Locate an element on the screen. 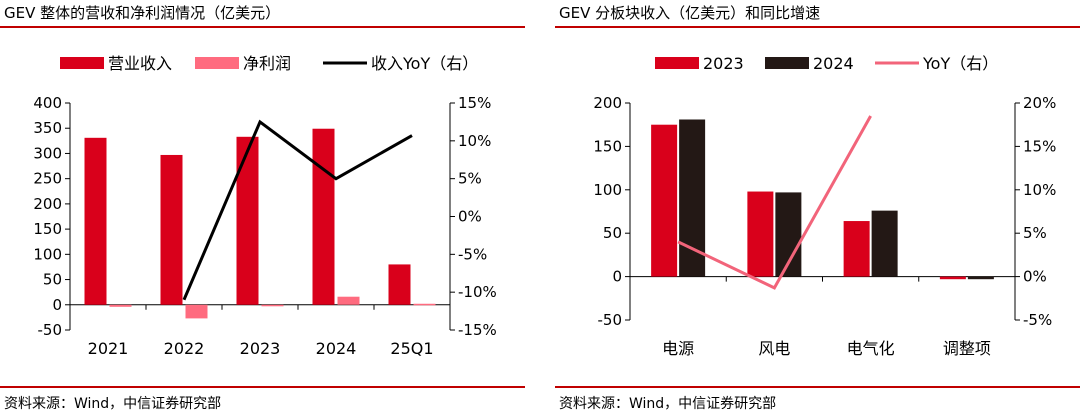 The image size is (1080, 413). series-line-YoY（右） is located at coordinates (774, 202).